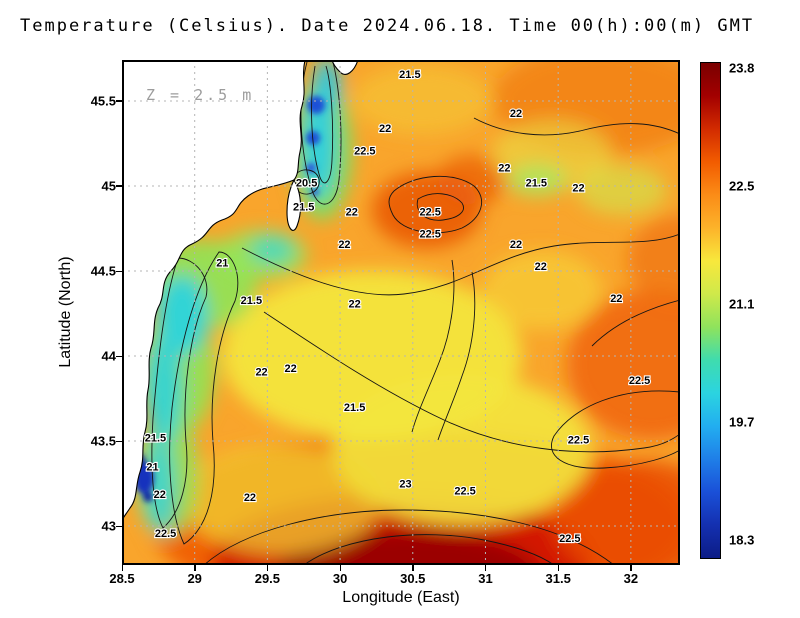  Describe the element at coordinates (413, 578) in the screenshot. I see `x-tick-label: 30.5` at that location.